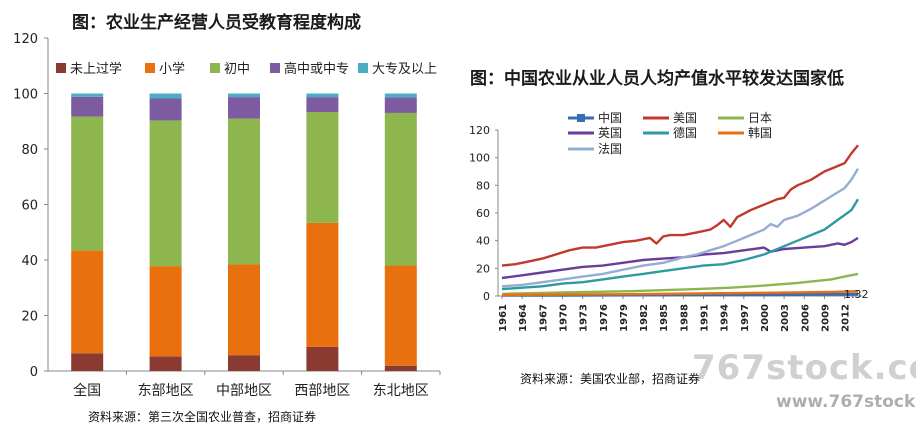 The height and width of the screenshot is (425, 916). What do you see at coordinates (685, 118) in the screenshot?
I see `legend-label: 美国` at bounding box center [685, 118].